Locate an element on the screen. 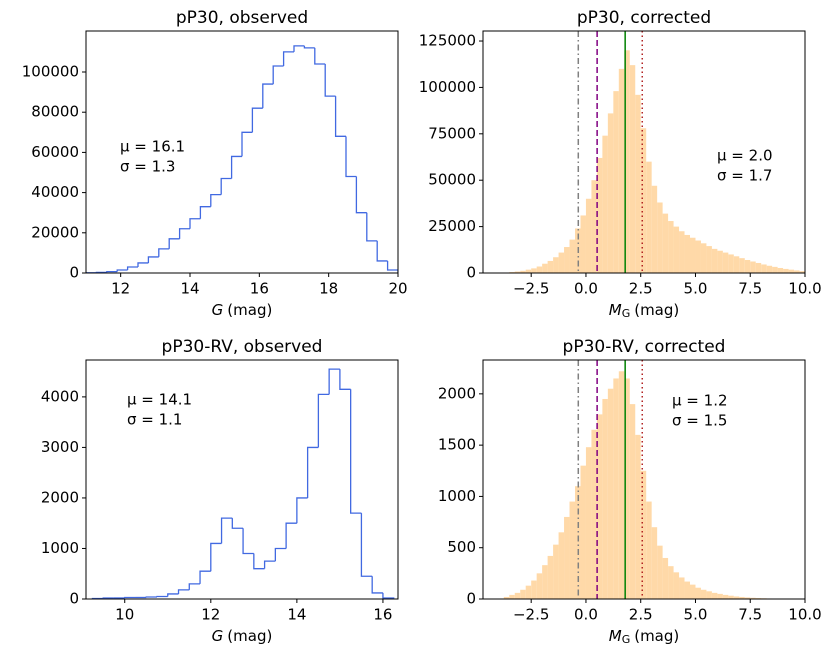 This screenshot has height=664, width=830. y-tick-label: 1000 is located at coordinates (457, 496).